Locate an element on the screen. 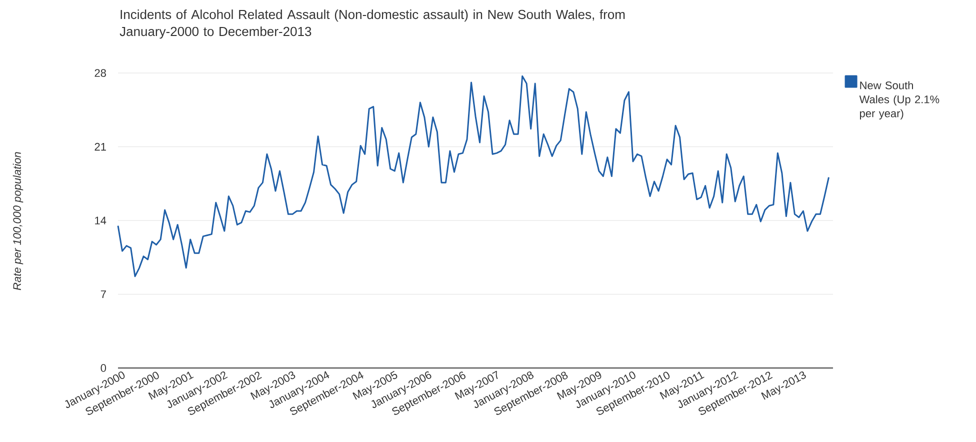 The width and height of the screenshot is (976, 442). y-axis-title: Rate per 100,000 population is located at coordinates (18, 221).